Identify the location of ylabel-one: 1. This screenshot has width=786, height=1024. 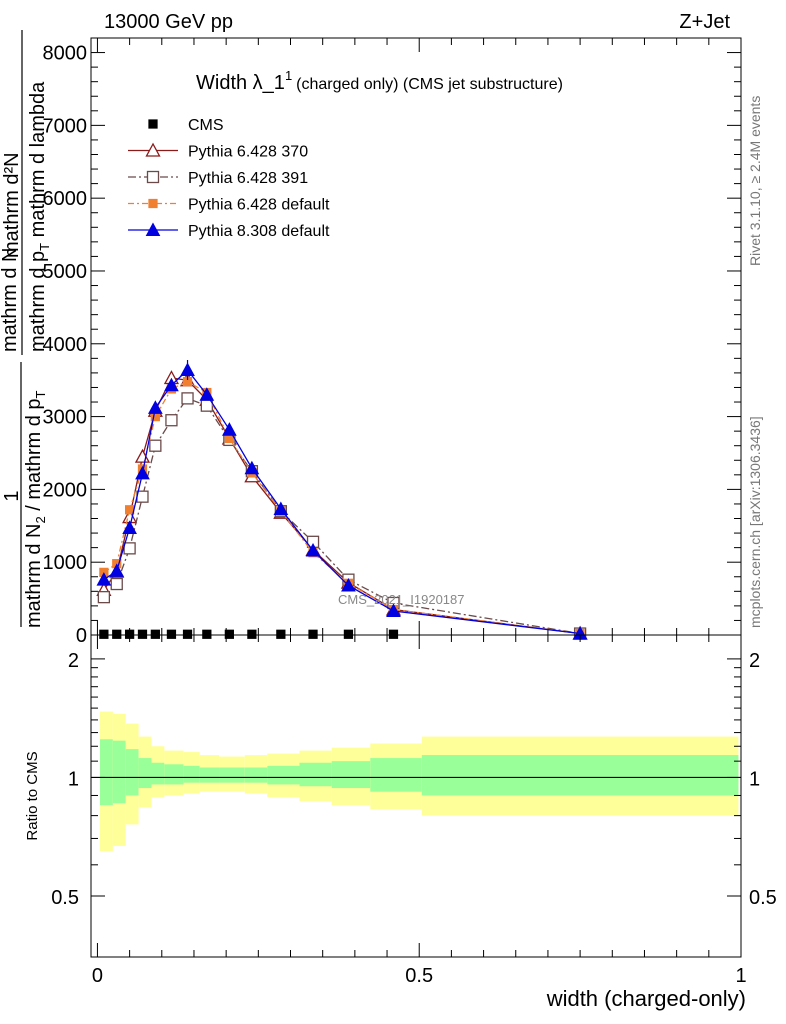
(12, 495).